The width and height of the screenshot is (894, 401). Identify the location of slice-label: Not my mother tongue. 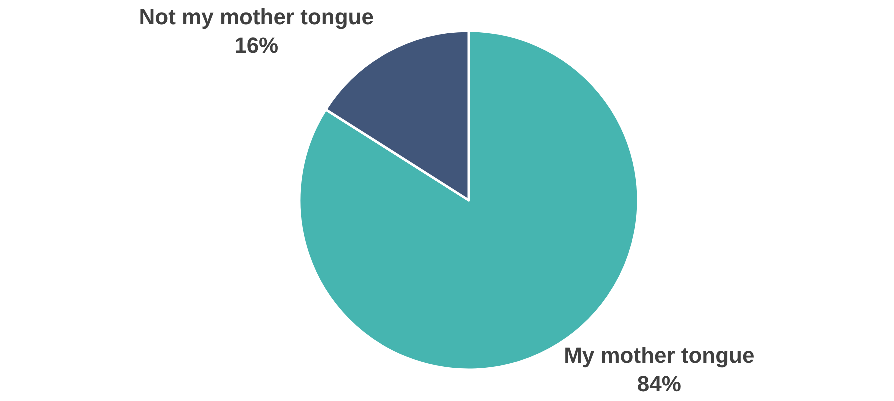
(256, 17).